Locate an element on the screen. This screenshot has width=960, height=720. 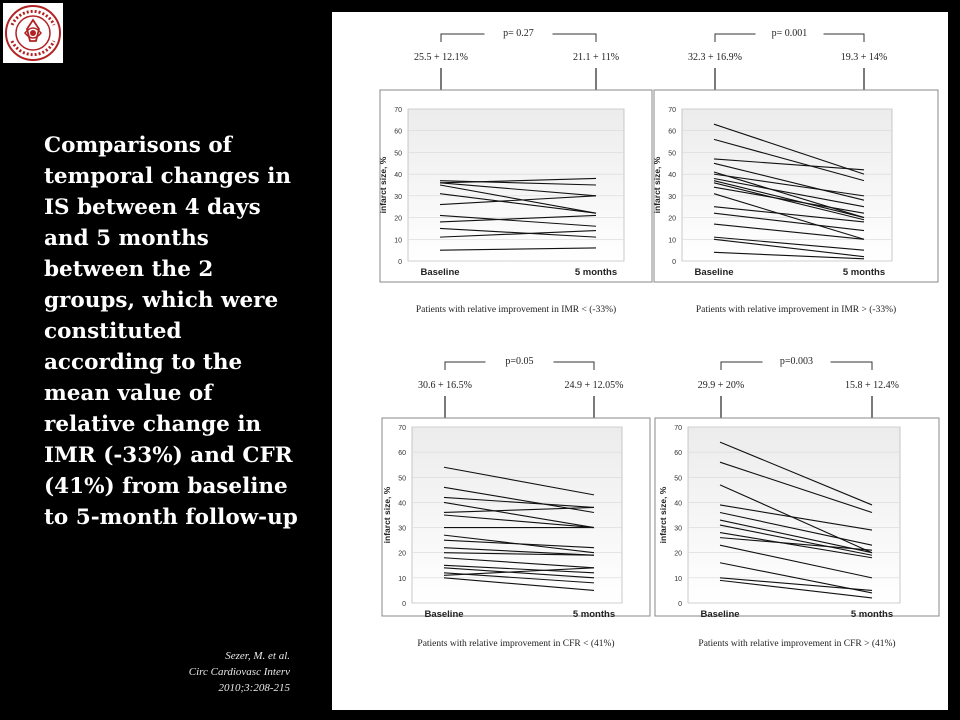
citation-line: Sezer, M. et al. is located at coordinates (257, 656).